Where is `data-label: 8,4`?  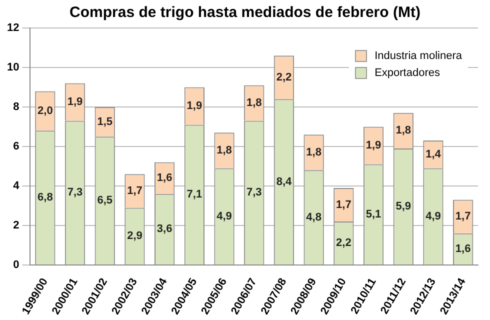
data-label: 8,4 is located at coordinates (284, 182).